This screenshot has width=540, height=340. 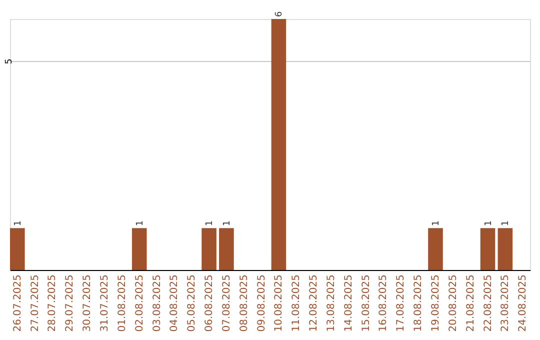 What do you see at coordinates (210, 303) in the screenshot?
I see `x-tick-label: 06.08.2025` at bounding box center [210, 303].